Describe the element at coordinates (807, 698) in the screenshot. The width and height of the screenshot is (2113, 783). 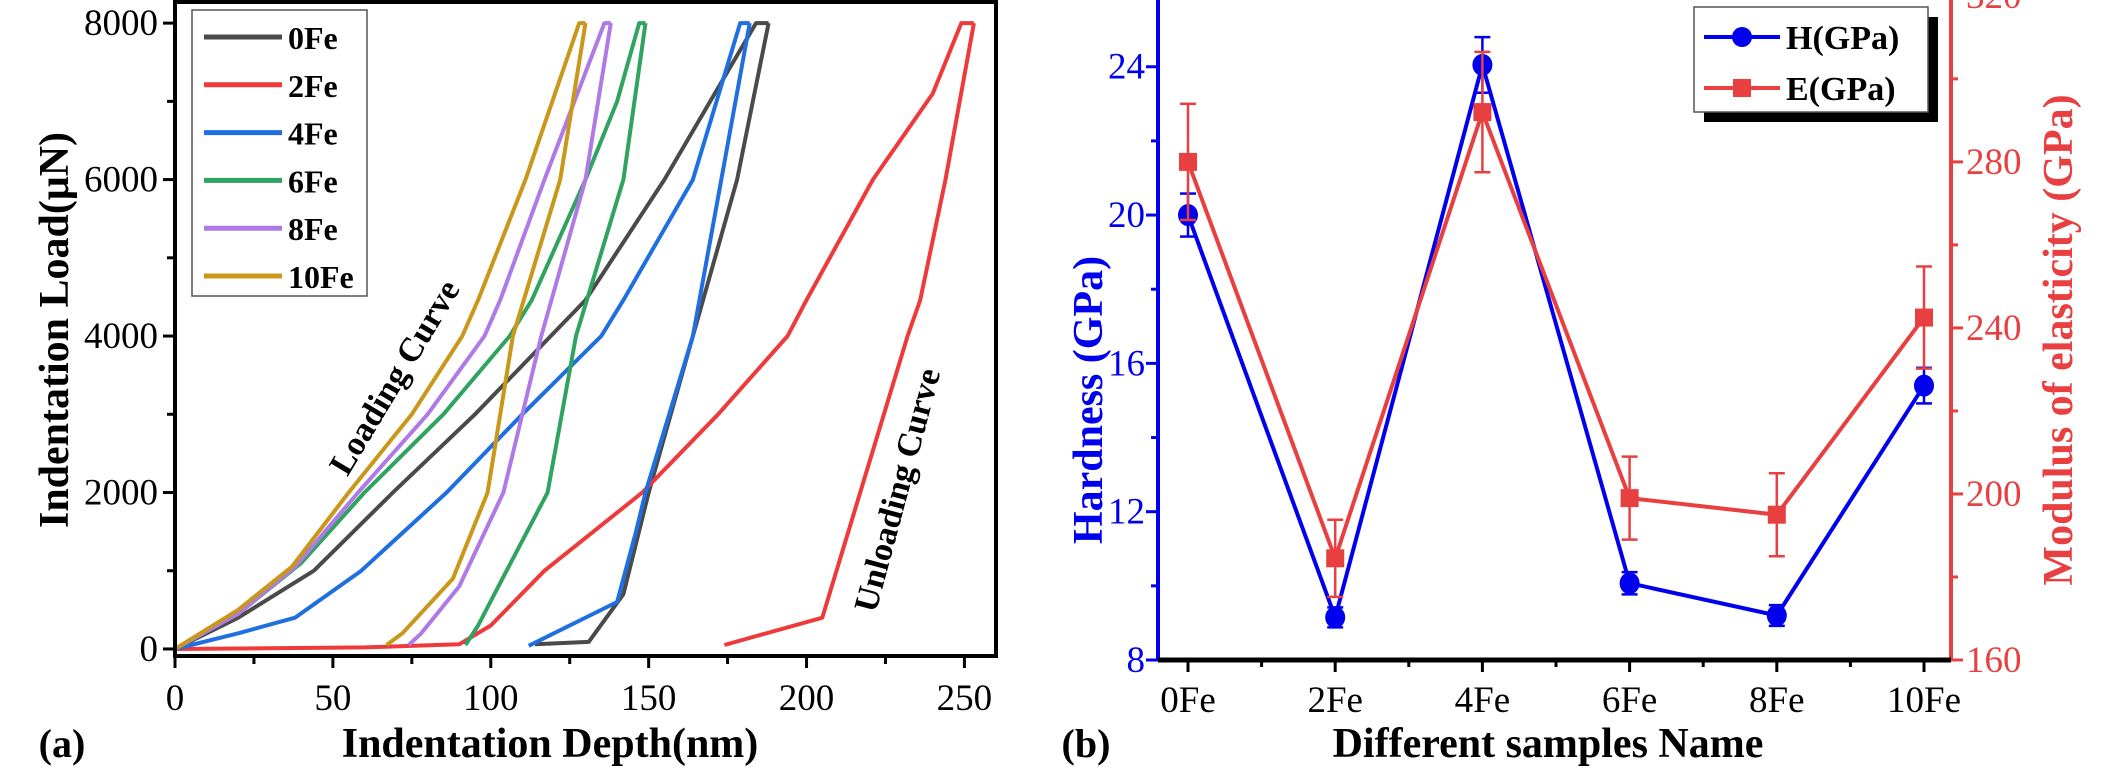
I see `x-tick-label: 200` at that location.